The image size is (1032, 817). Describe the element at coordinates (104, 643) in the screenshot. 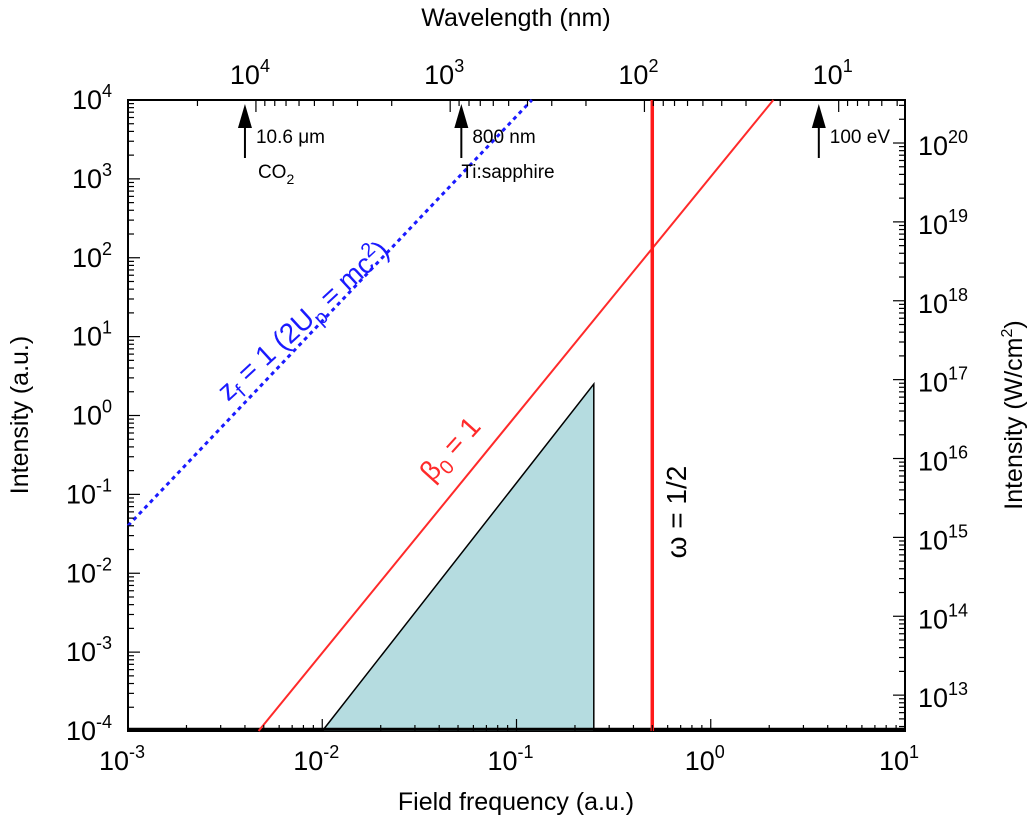

I see `y-tick-label-exp: -3` at that location.